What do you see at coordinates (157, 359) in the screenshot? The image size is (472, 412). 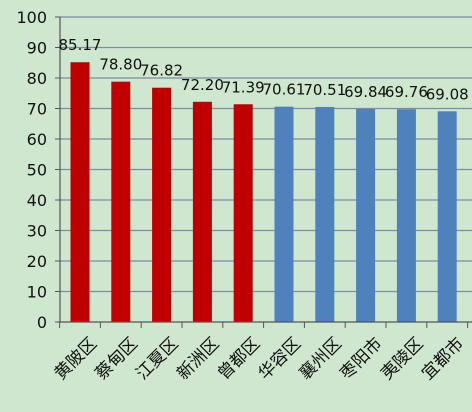 I see `category-label: 江夏区` at bounding box center [157, 359].